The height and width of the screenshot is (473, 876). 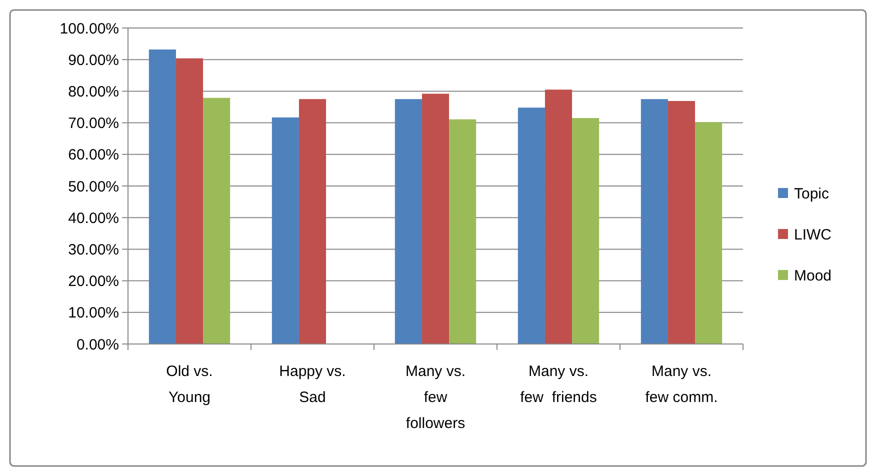 I want to click on legend-label: Mood, so click(x=813, y=275).